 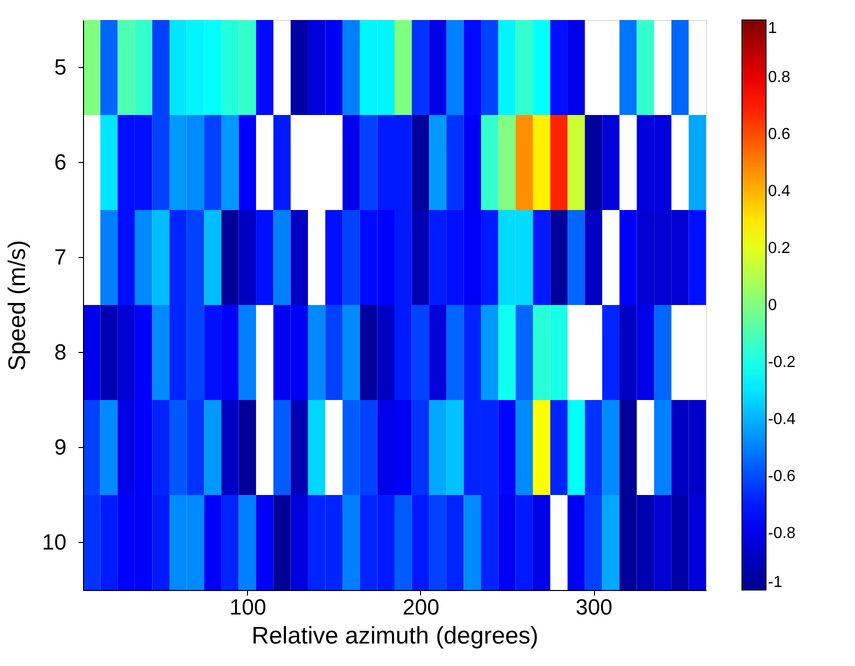 I want to click on color-bar-label: -0.6, so click(x=782, y=476).